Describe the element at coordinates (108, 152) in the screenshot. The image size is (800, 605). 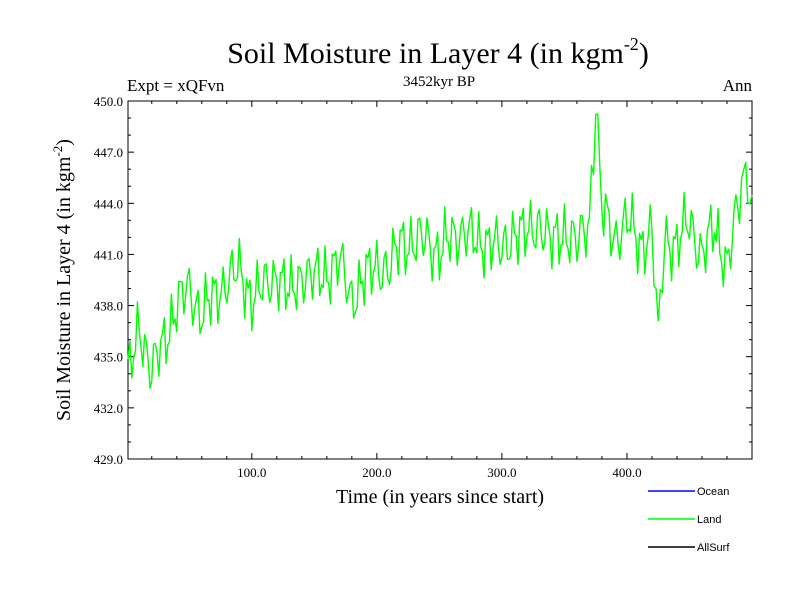
I see `y-tick-label: 447.0` at that location.